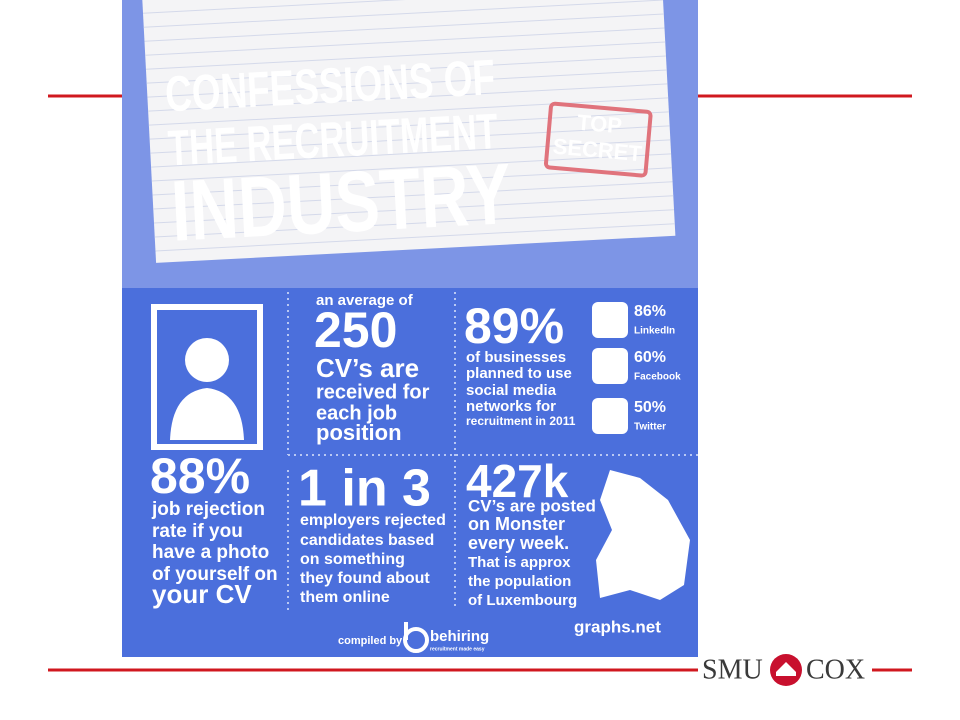  What do you see at coordinates (359, 432) in the screenshot?
I see `stat-text: position` at bounding box center [359, 432].